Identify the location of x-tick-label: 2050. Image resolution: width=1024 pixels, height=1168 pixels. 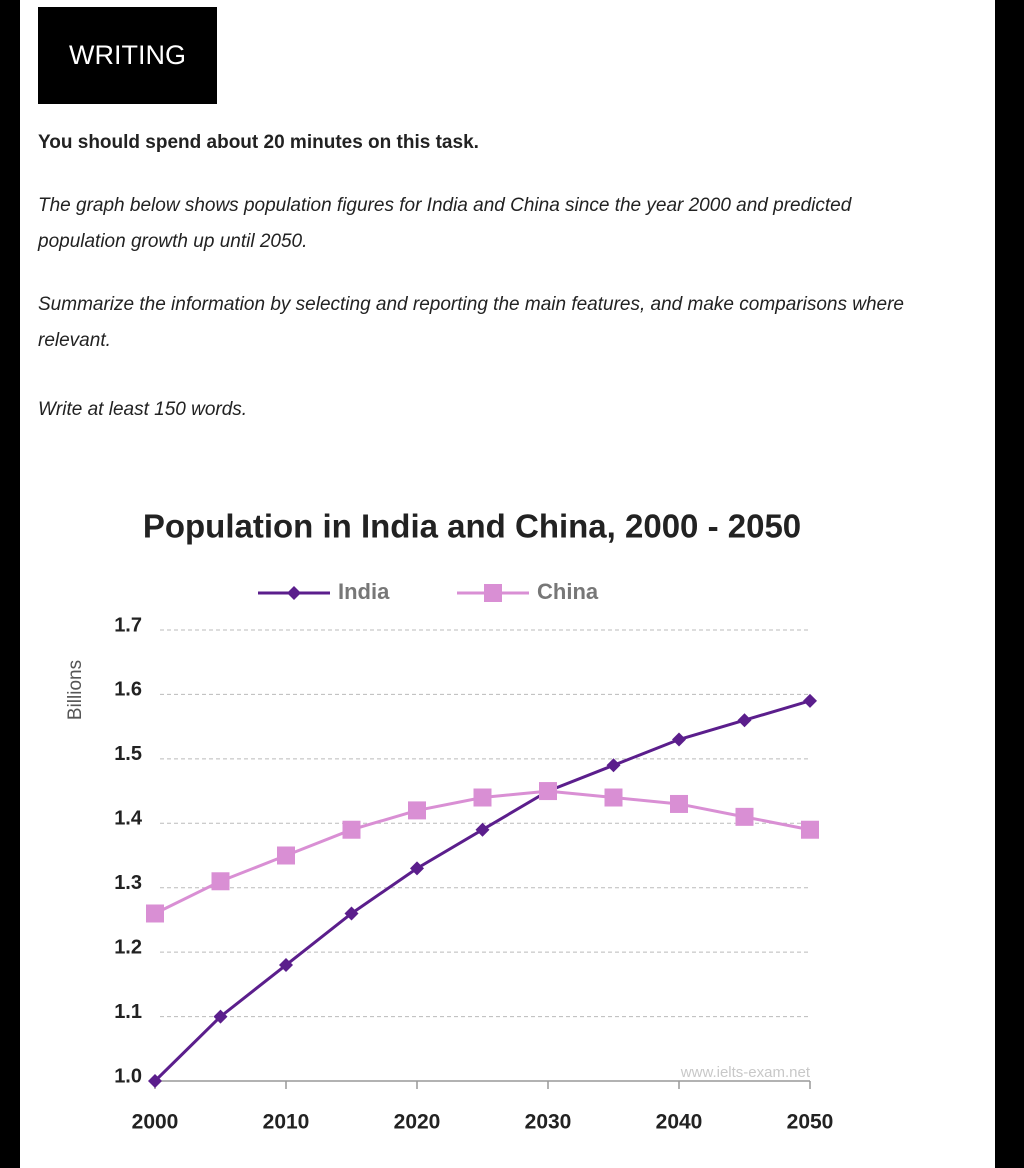
(810, 1122).